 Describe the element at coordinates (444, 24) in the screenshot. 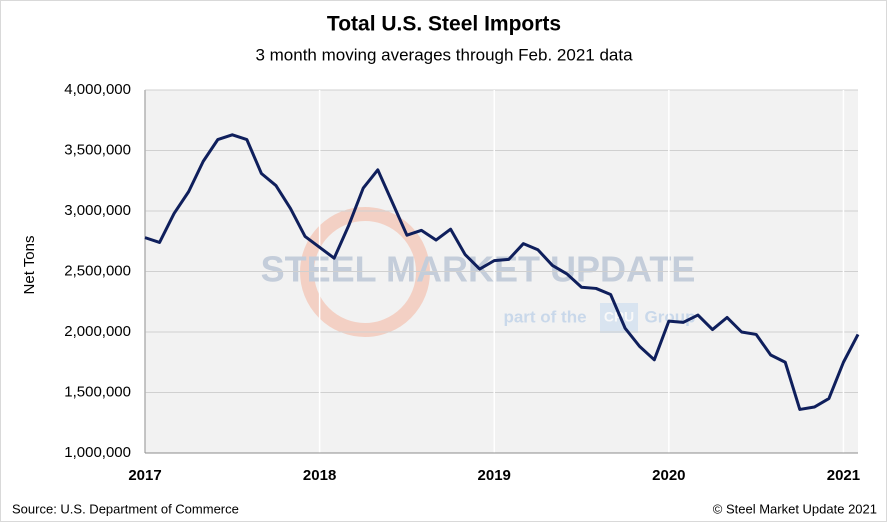

I see `chart-title: Total U.S. Steel Imports` at that location.